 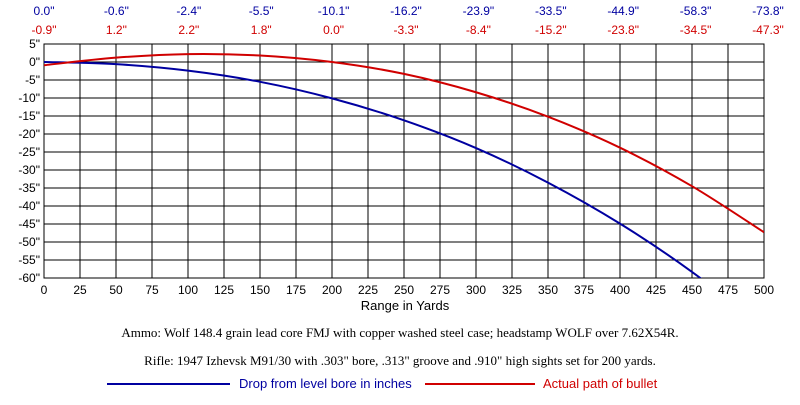 I want to click on path-table-label: -34.5", so click(x=696, y=30).